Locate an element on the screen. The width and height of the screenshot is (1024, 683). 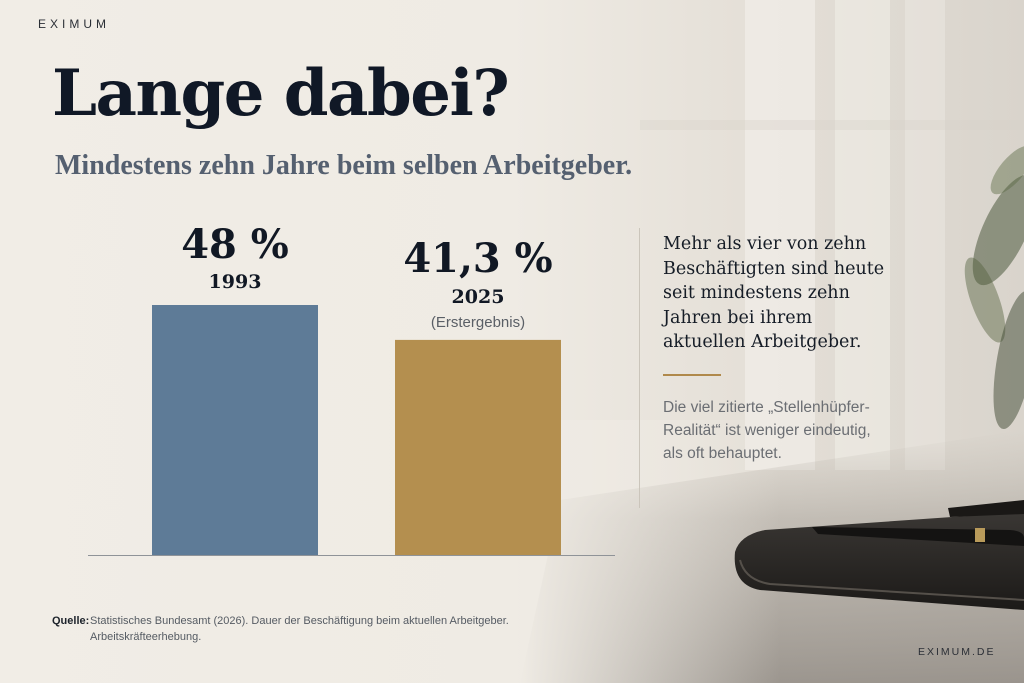
accent-divider is located at coordinates (692, 375).